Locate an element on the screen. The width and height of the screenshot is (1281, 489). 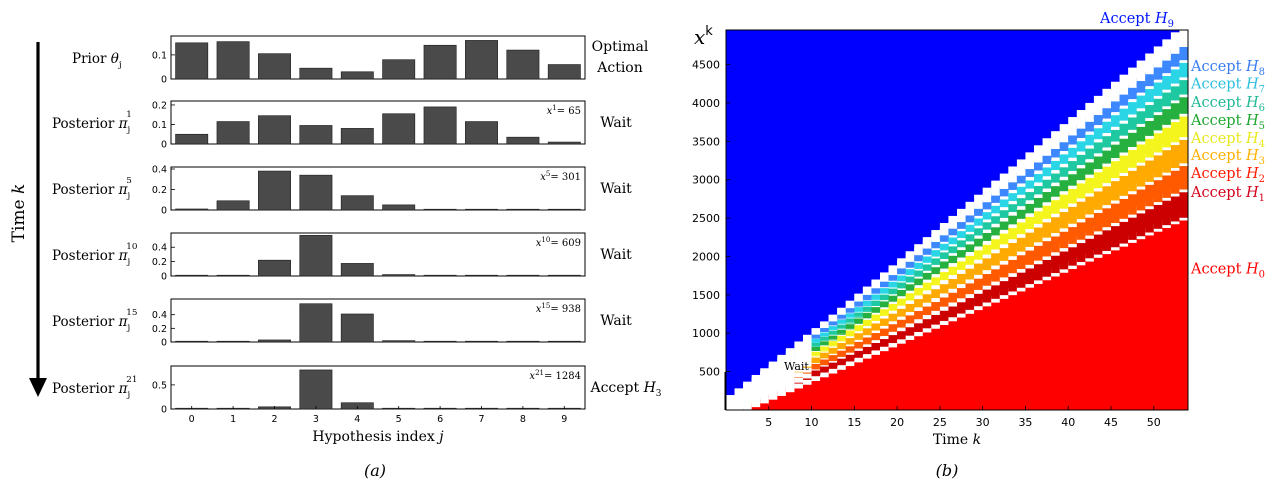
annotation: x10= 609 is located at coordinates (558, 242).